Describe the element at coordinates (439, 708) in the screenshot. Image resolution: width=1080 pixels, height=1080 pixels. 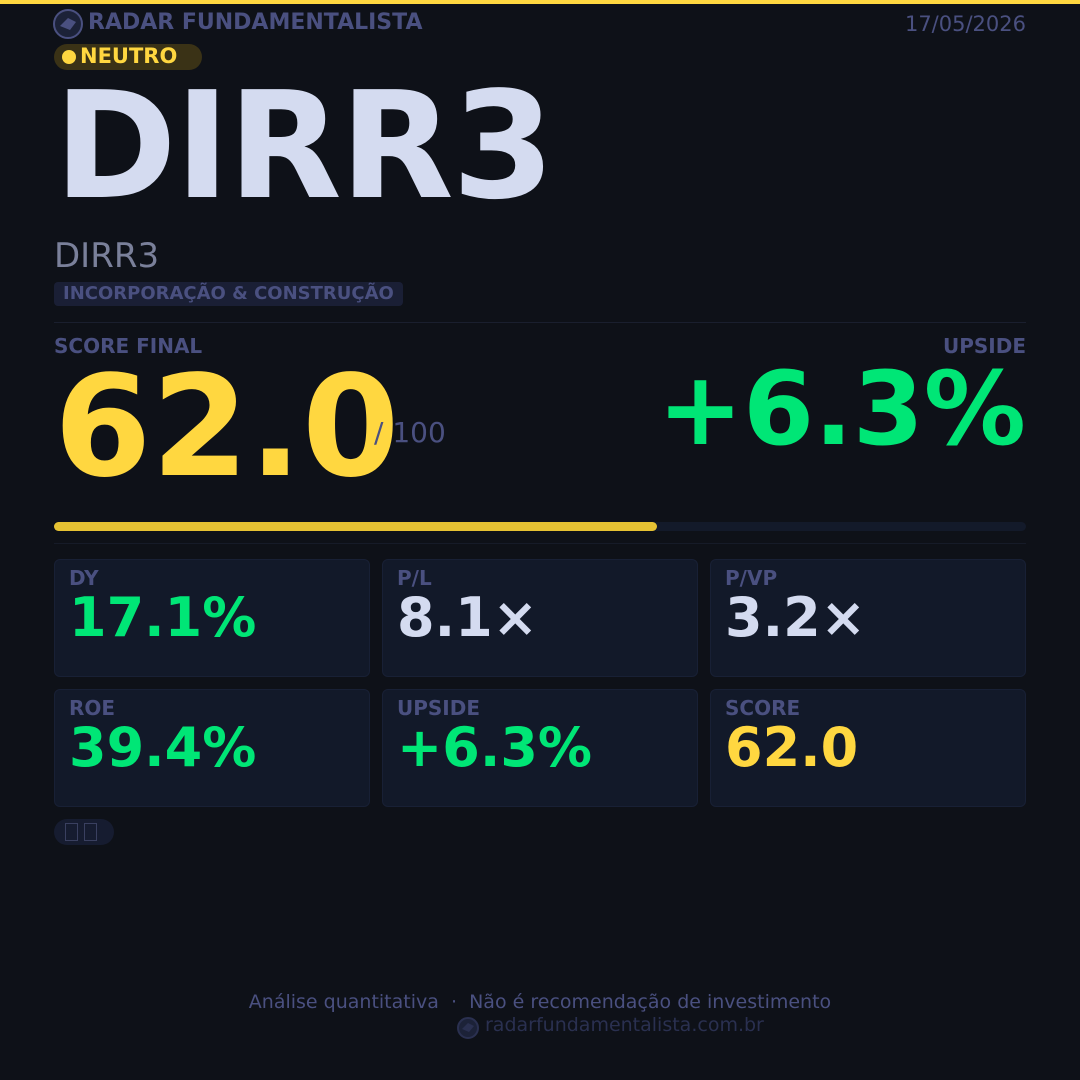
I see `metric-label: UPSIDE` at that location.